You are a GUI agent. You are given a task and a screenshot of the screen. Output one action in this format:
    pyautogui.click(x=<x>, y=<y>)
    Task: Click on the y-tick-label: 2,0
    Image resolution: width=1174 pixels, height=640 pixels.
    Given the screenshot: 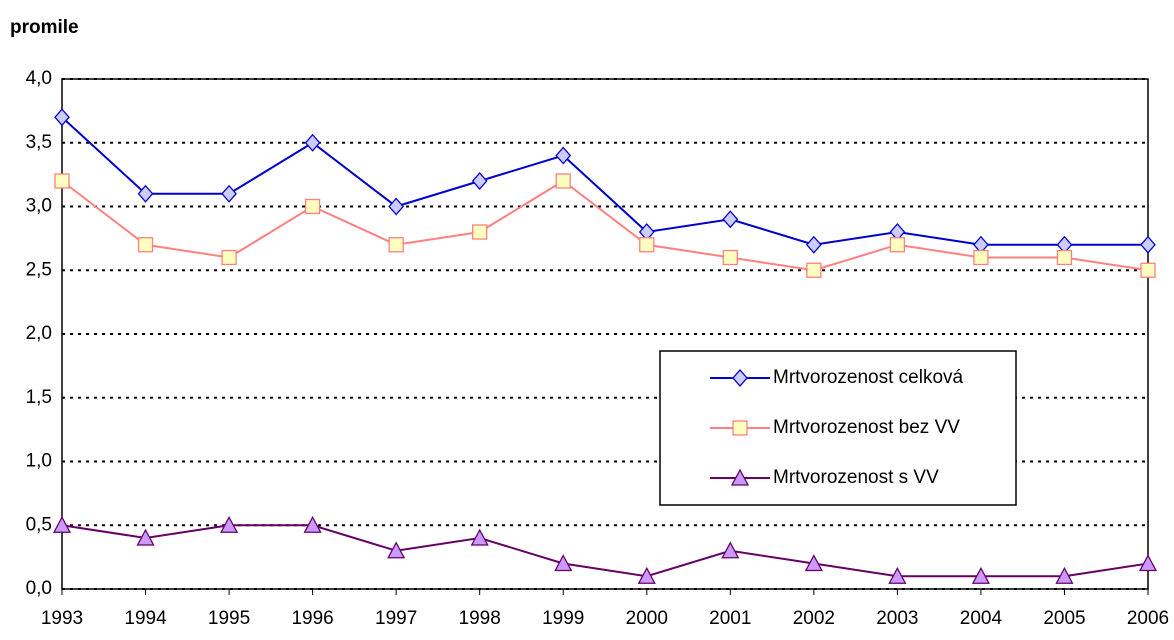 What is the action you would take?
    pyautogui.click(x=39, y=333)
    